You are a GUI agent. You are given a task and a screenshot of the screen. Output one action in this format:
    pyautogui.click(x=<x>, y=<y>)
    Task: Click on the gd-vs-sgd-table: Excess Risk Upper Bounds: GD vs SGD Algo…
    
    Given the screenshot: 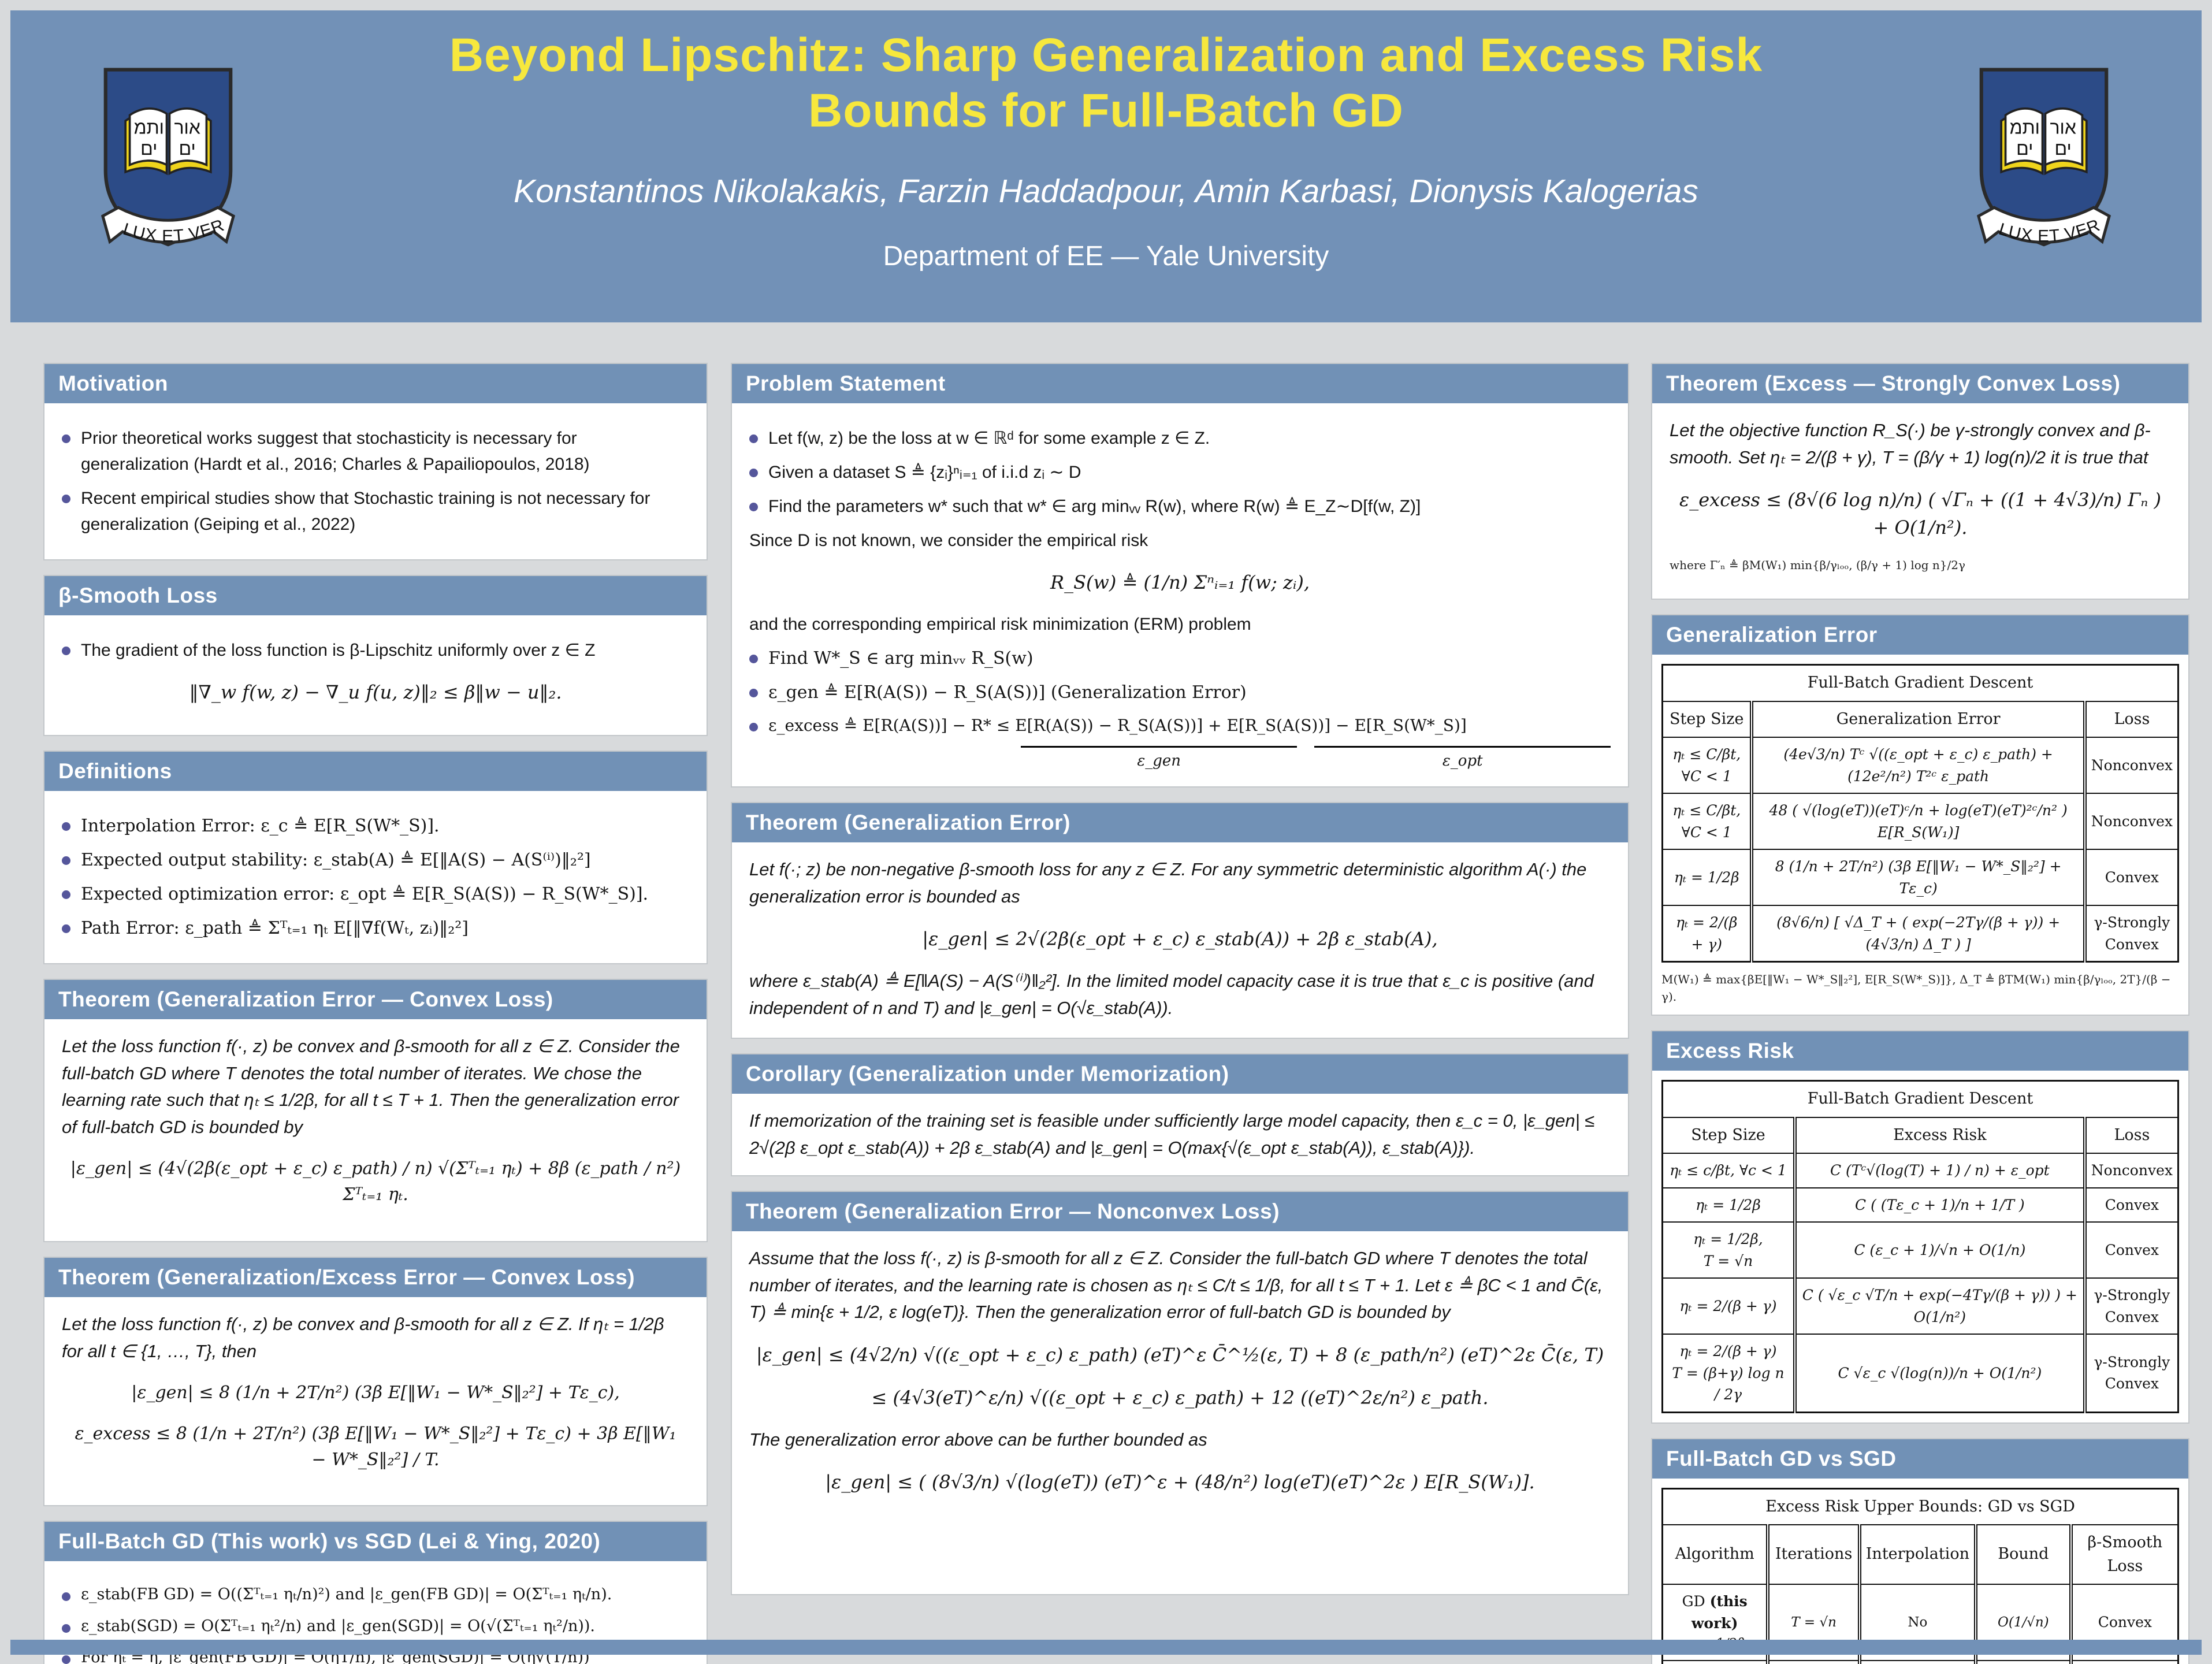 What is the action you would take?
    pyautogui.click(x=1920, y=1575)
    